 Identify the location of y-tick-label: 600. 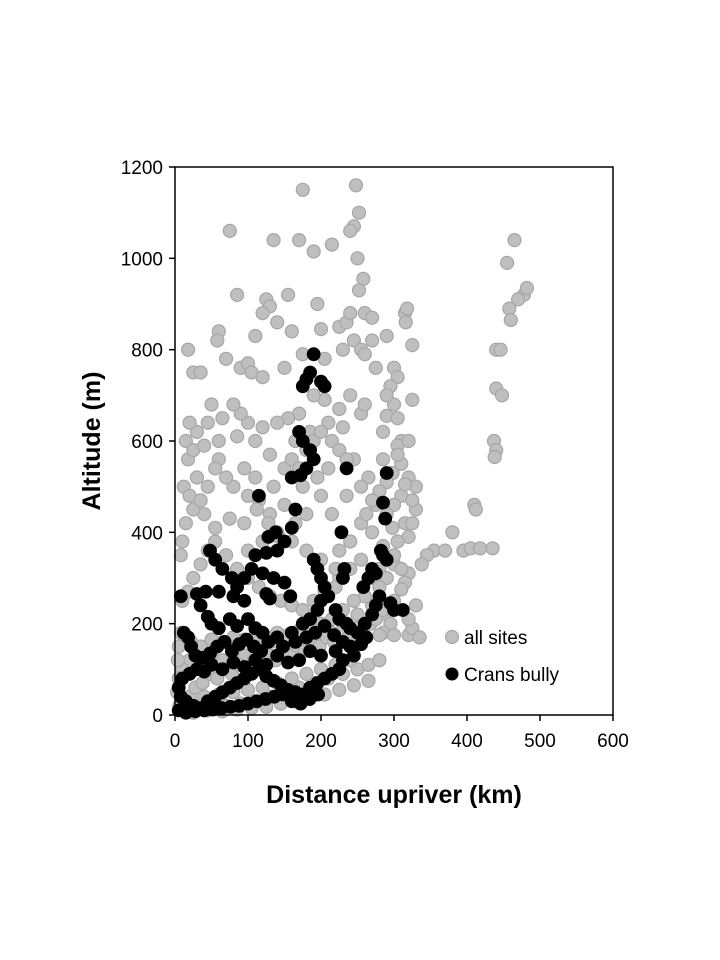
(147, 442).